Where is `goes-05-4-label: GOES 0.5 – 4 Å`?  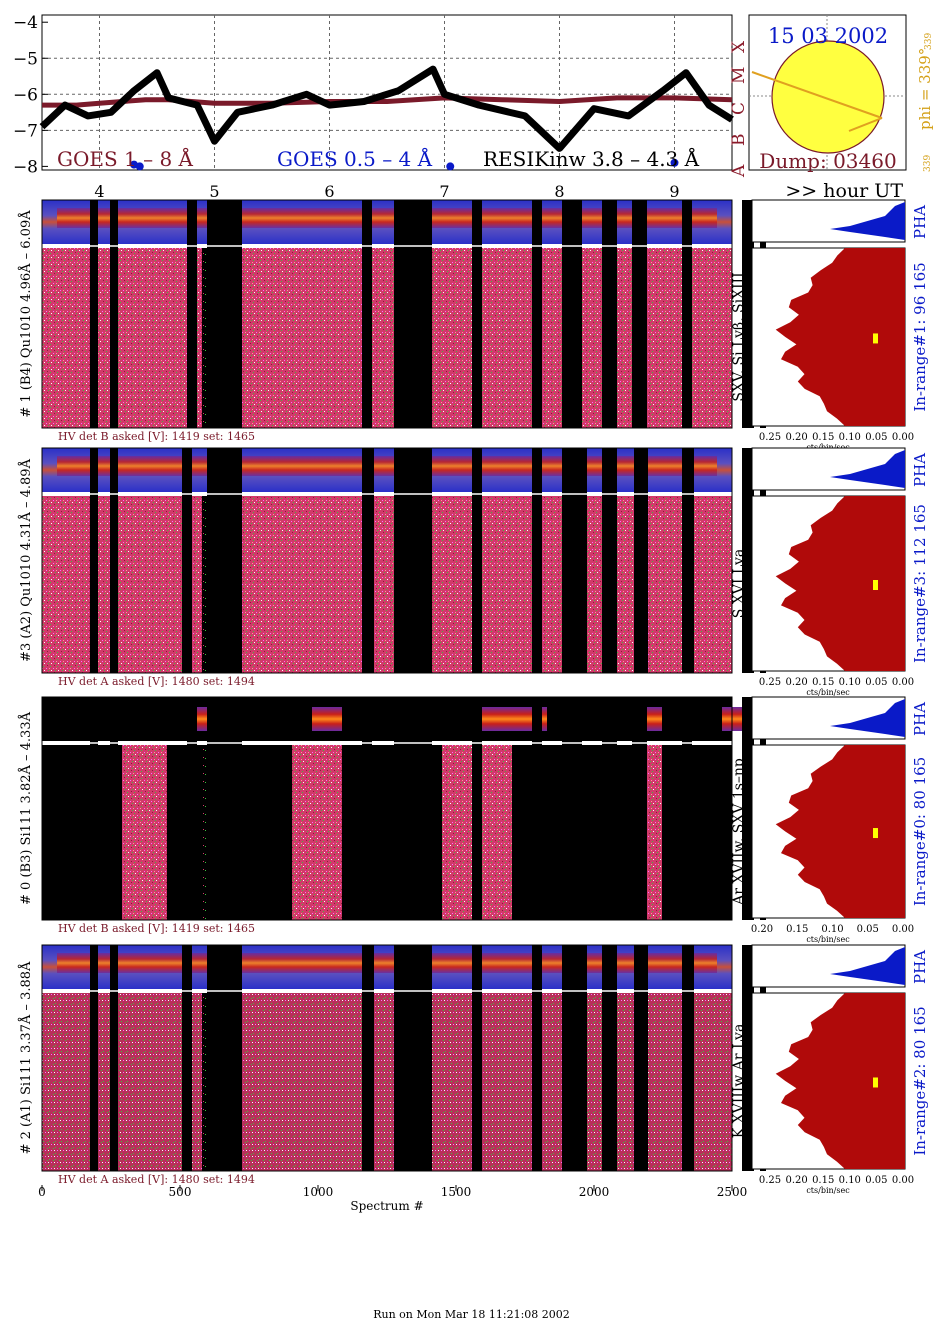
goes-05-4-label: GOES 0.5 – 4 Å is located at coordinates (355, 158).